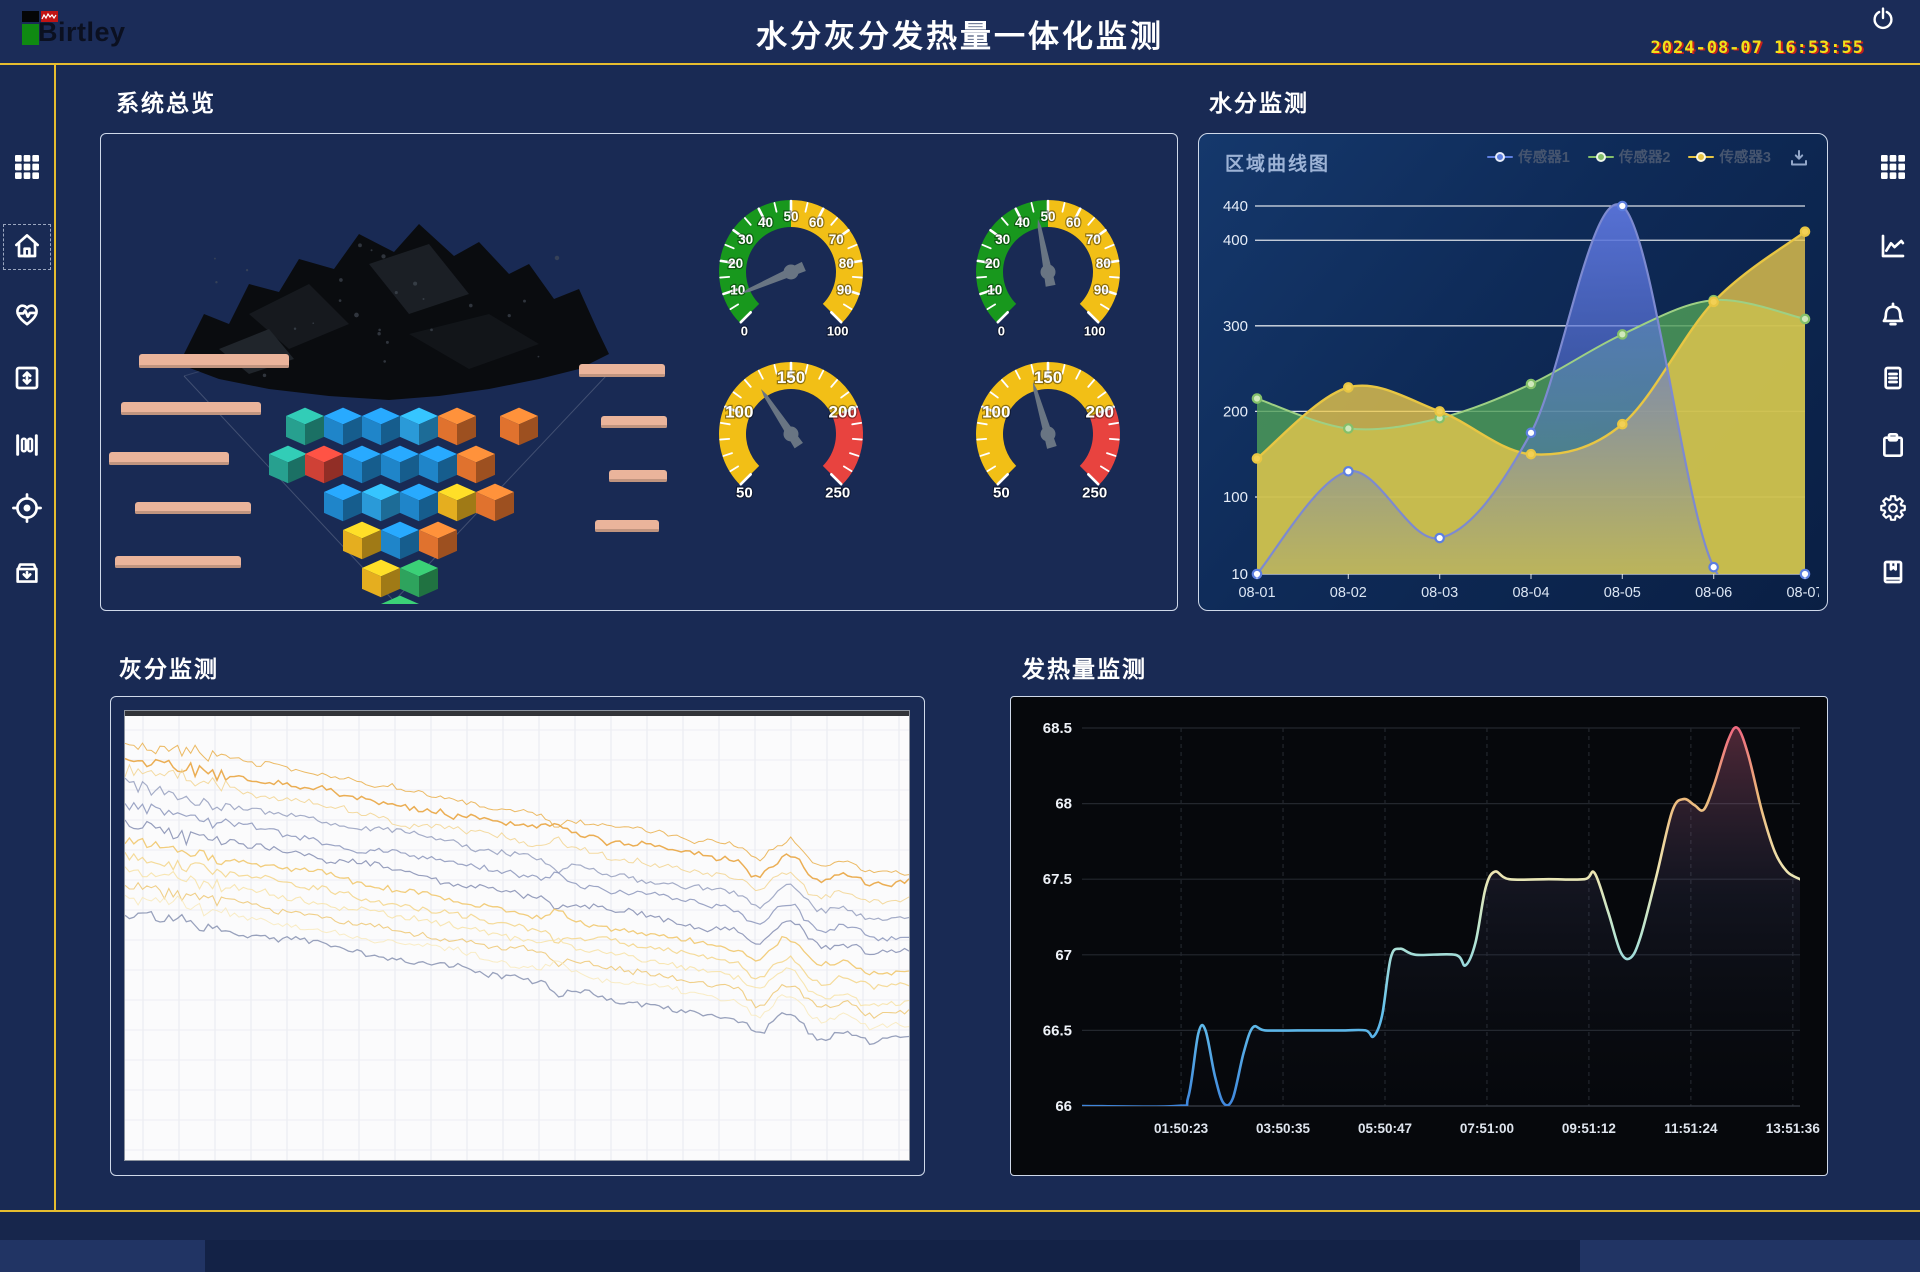  I want to click on right-sidebar, so click(1893, 638).